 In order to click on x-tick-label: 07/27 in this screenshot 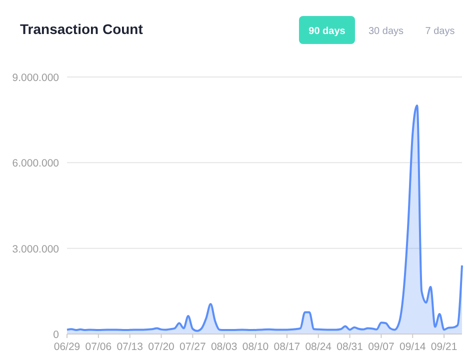, I will do `click(193, 347)`.